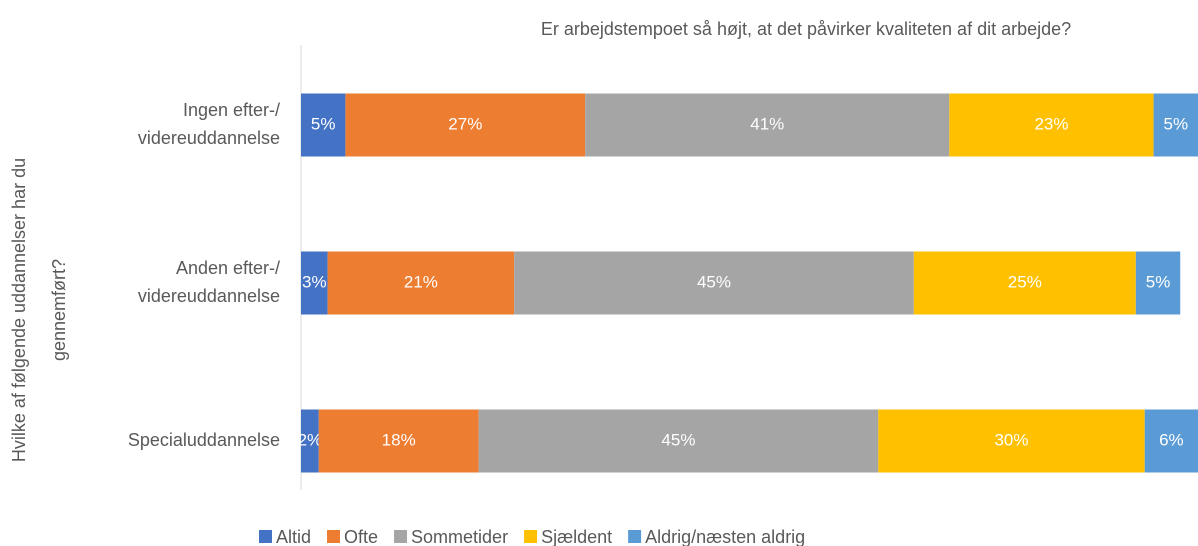  What do you see at coordinates (459, 536) in the screenshot?
I see `legend-label: Sommetider` at bounding box center [459, 536].